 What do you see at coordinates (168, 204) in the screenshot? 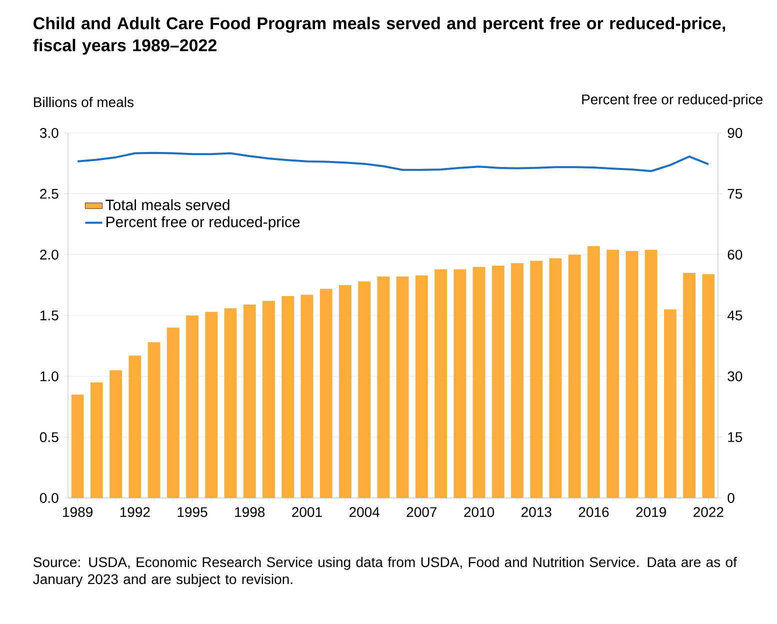
I see `legend-label: Total meals served` at bounding box center [168, 204].